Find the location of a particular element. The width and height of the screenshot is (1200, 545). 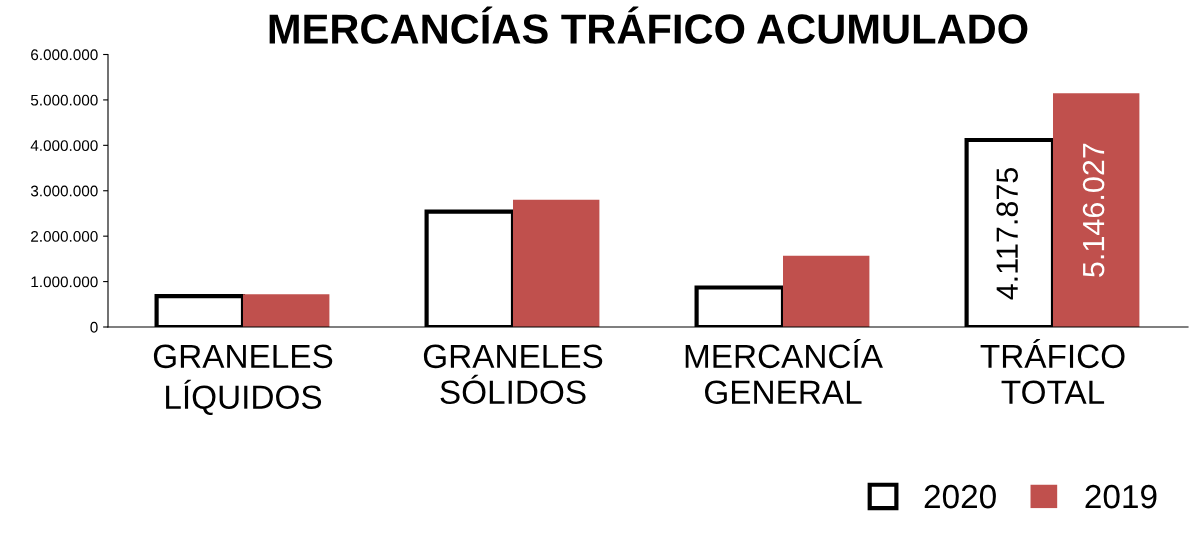

legend-label: 2020 is located at coordinates (960, 496).